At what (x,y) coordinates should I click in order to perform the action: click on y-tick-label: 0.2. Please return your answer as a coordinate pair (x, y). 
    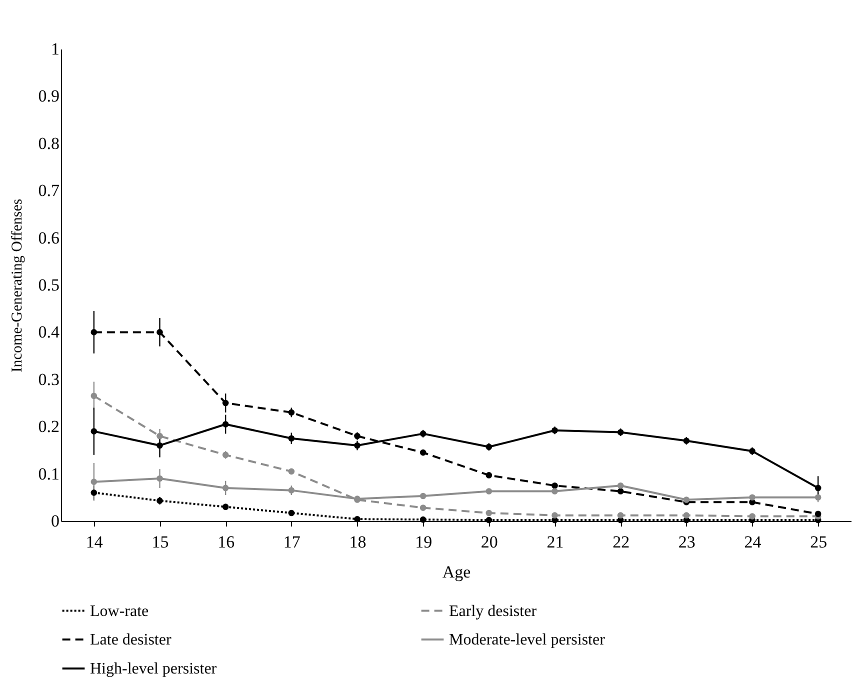
    Looking at the image, I should click on (49, 426).